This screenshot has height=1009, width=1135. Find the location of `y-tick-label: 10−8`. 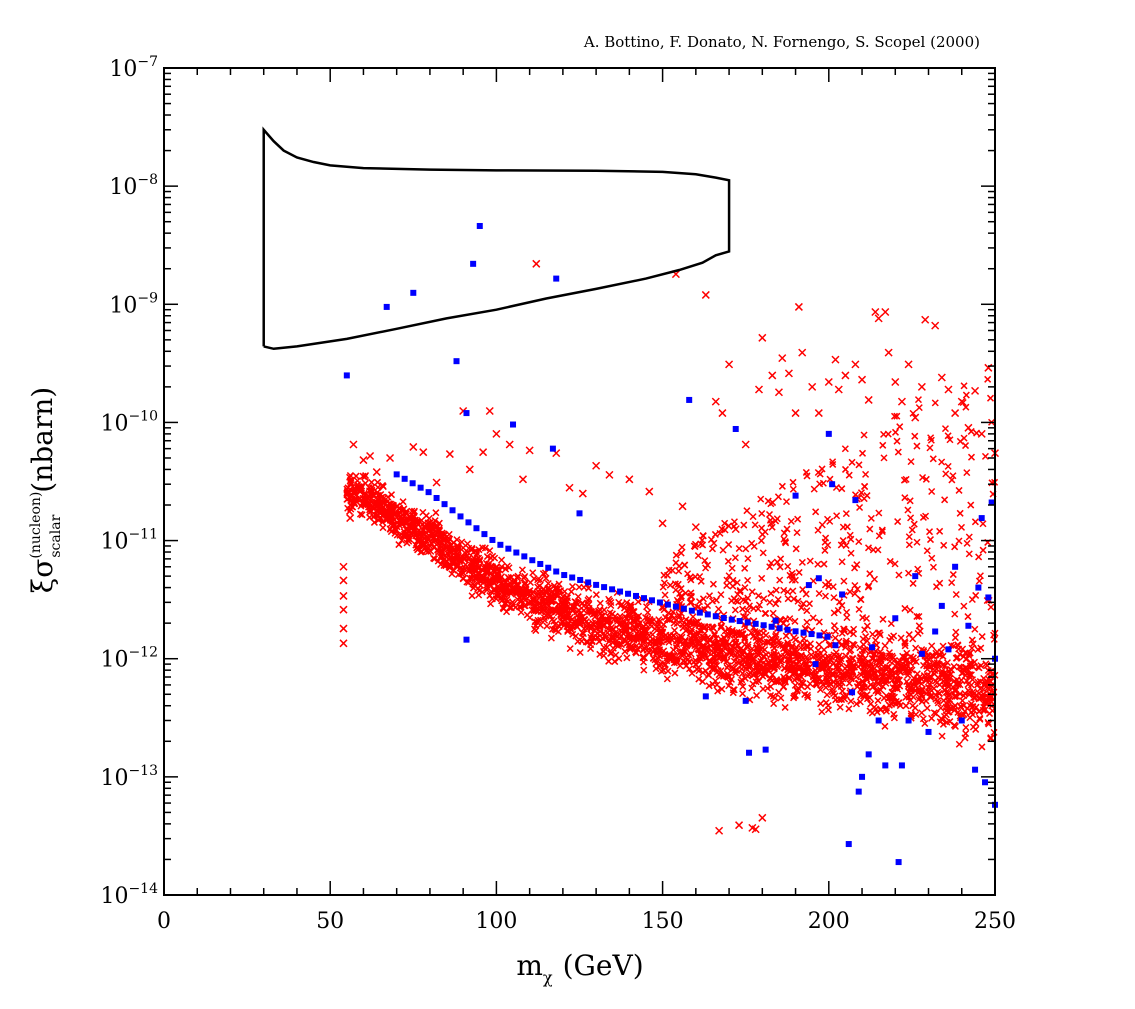

y-tick-label: 10−8 is located at coordinates (133, 186).